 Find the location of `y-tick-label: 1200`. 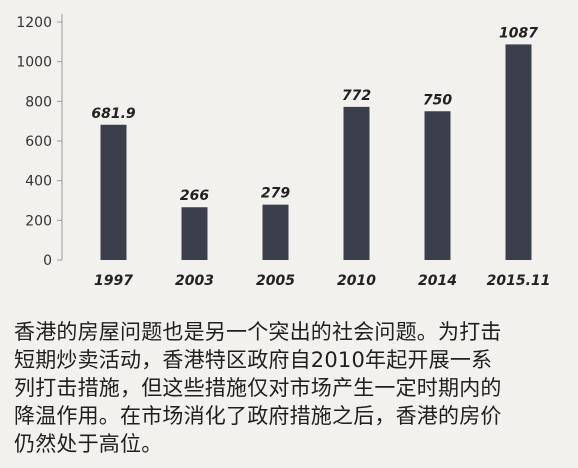

y-tick-label: 1200 is located at coordinates (34, 23).